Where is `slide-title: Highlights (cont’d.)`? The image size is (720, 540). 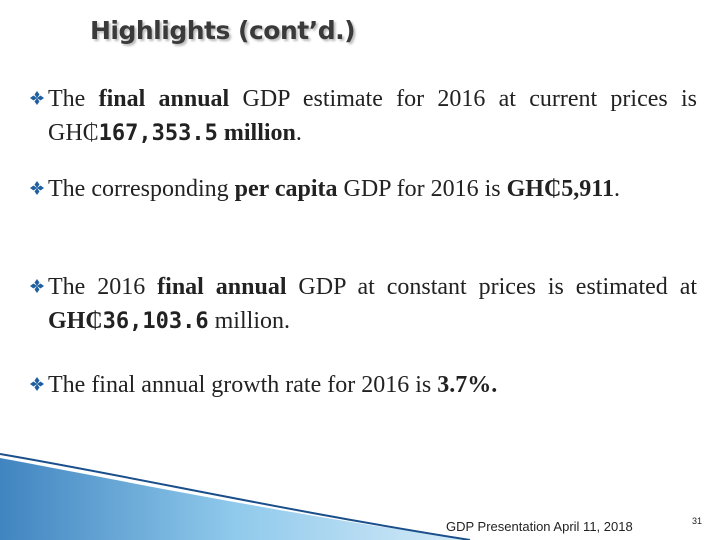 slide-title: Highlights (cont’d.) is located at coordinates (223, 30).